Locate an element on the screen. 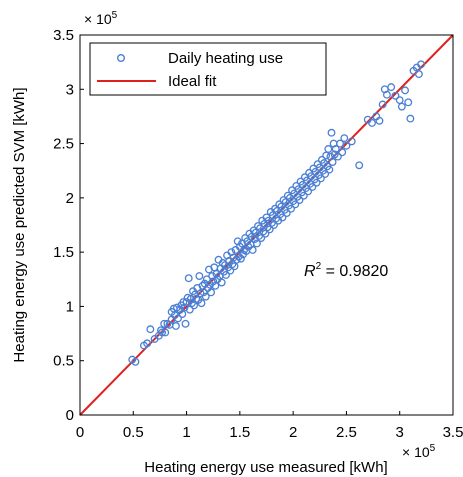 This screenshot has width=463, height=477. x-tick-label: 1 is located at coordinates (186, 432).